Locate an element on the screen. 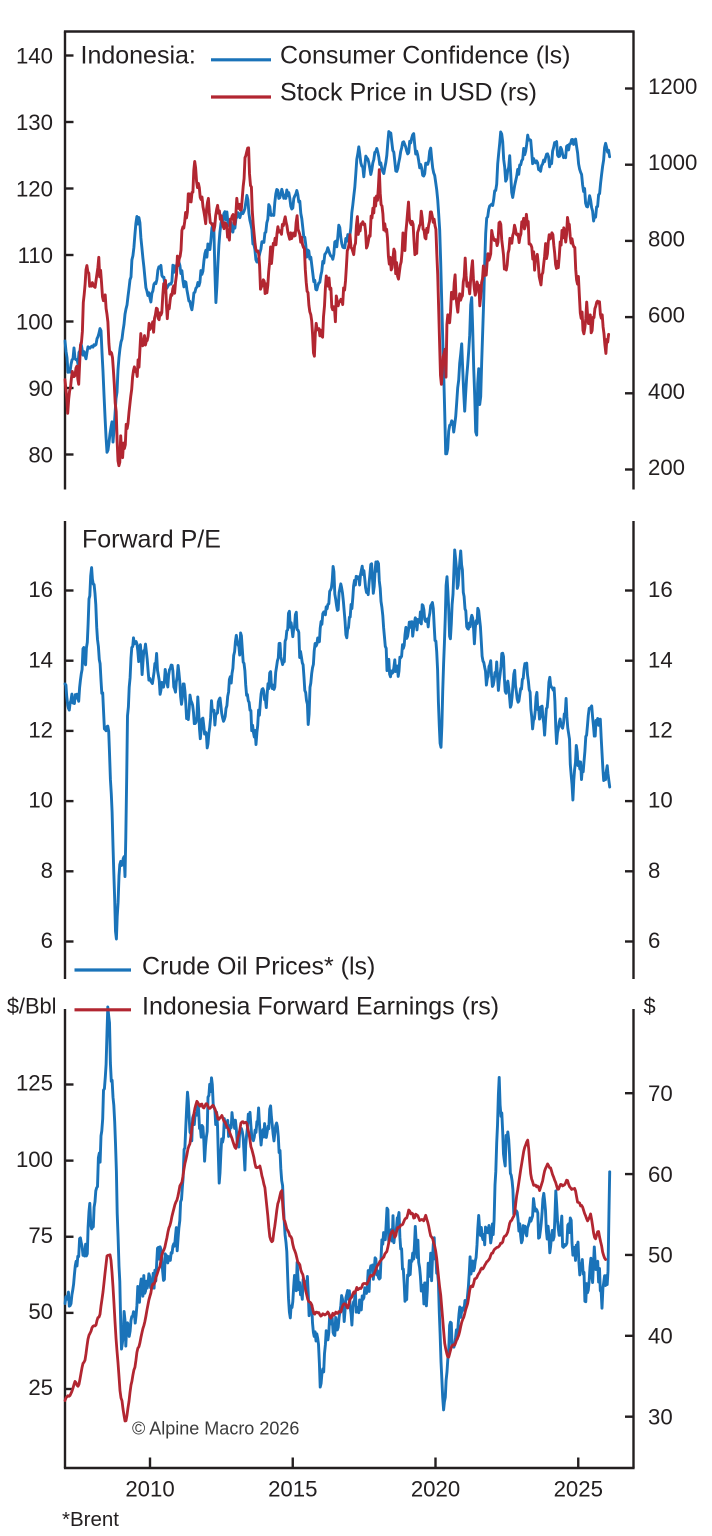  svg-text: *Brent is located at coordinates (90, 1519).